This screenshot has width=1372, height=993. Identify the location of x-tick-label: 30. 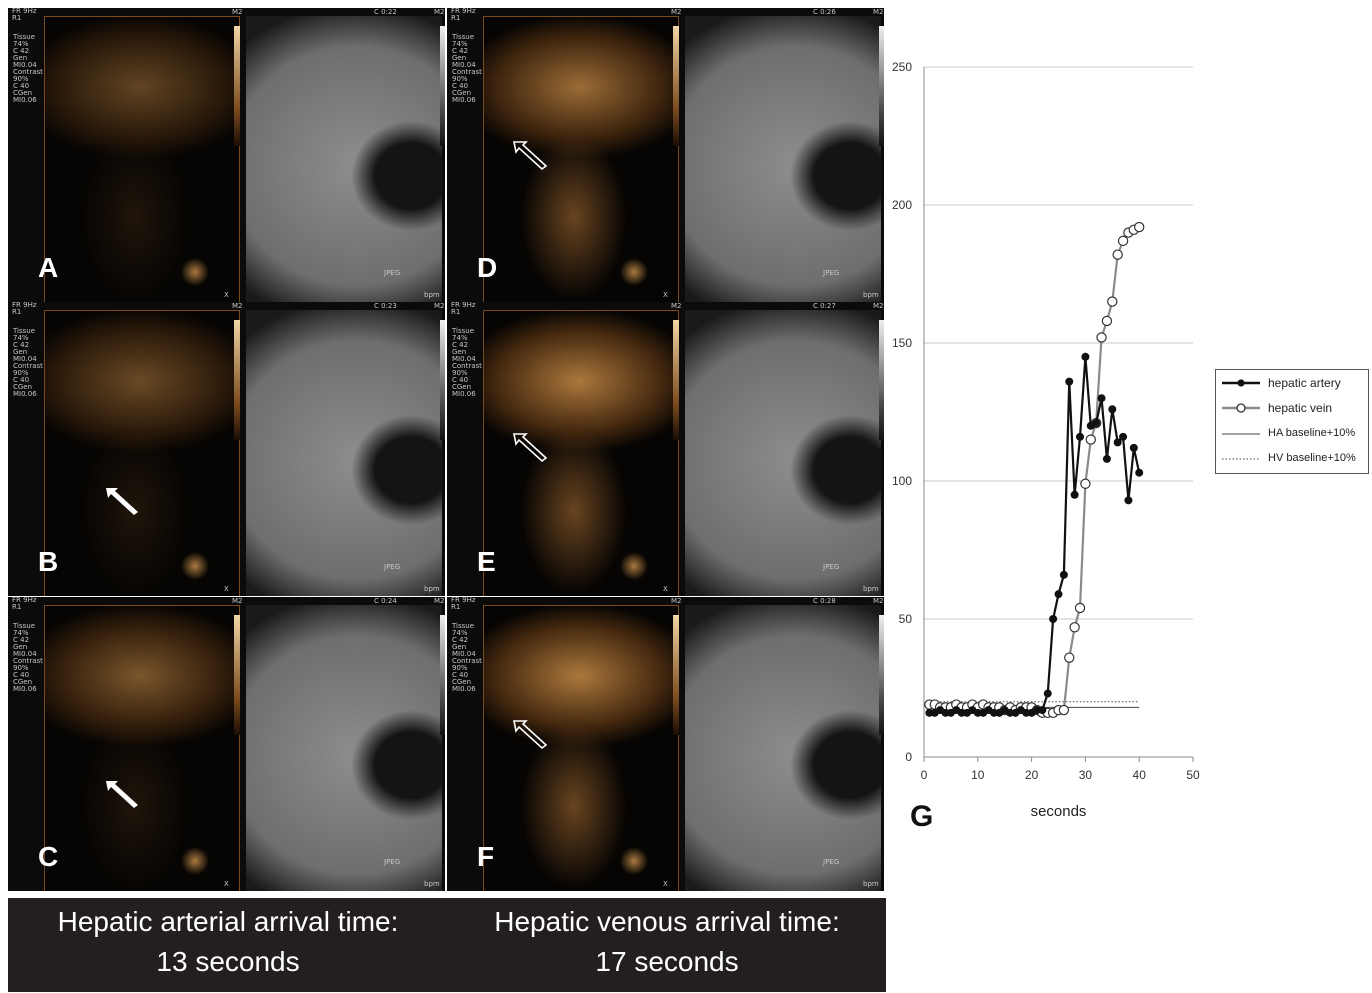
(1086, 775).